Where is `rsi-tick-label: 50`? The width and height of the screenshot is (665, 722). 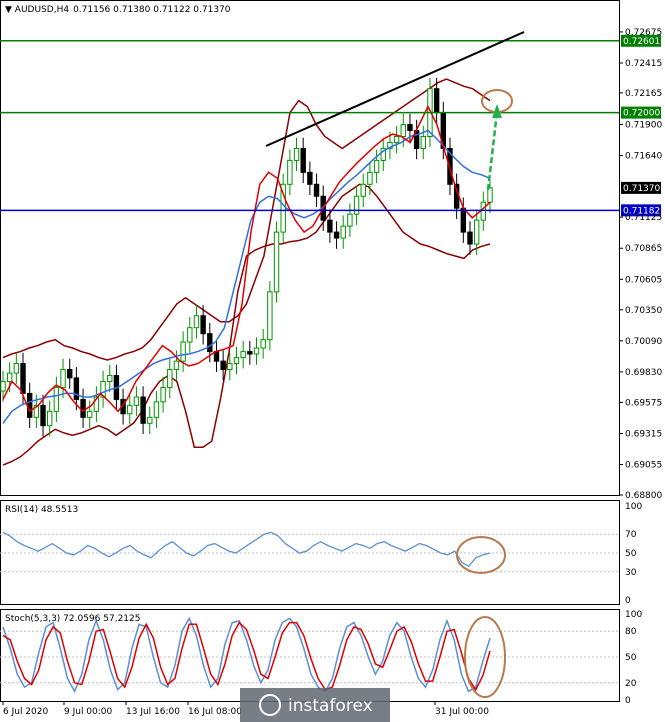
rsi-tick-label: 50 is located at coordinates (631, 554).